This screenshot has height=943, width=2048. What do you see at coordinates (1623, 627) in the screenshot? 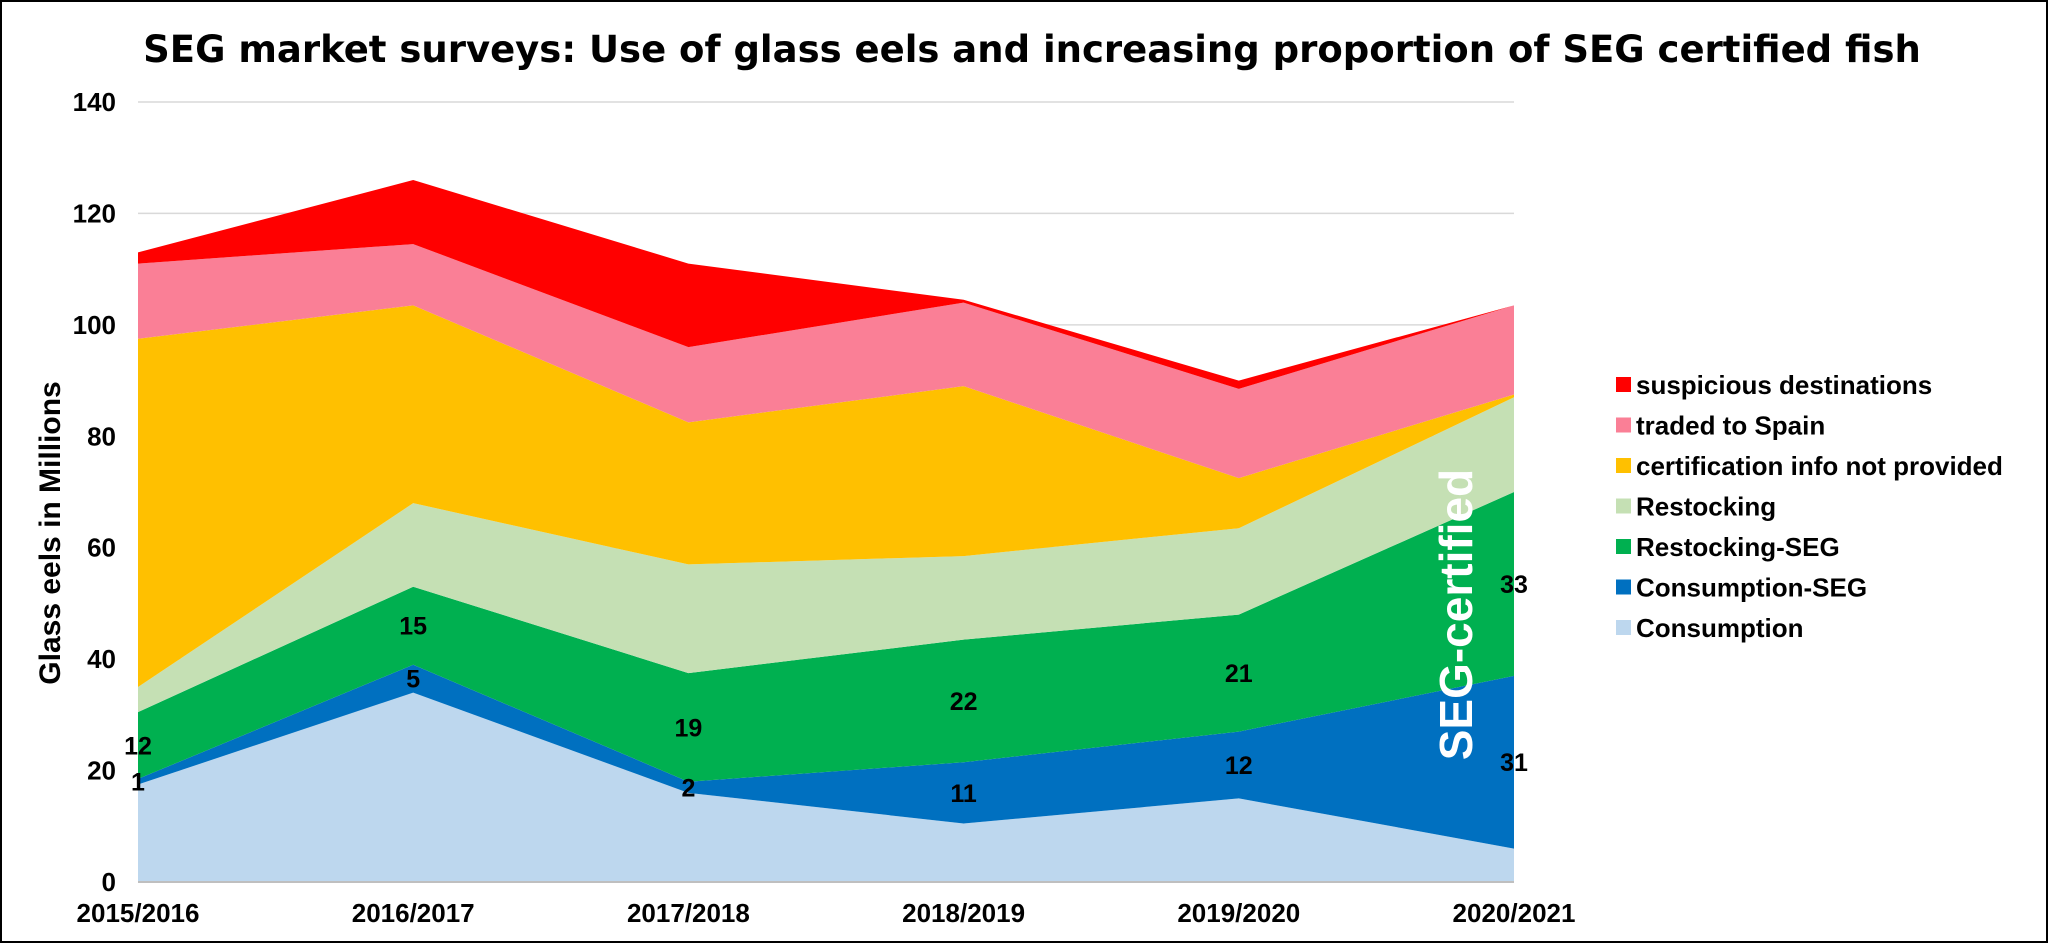
I see `legend-swatch-consumption` at bounding box center [1623, 627].